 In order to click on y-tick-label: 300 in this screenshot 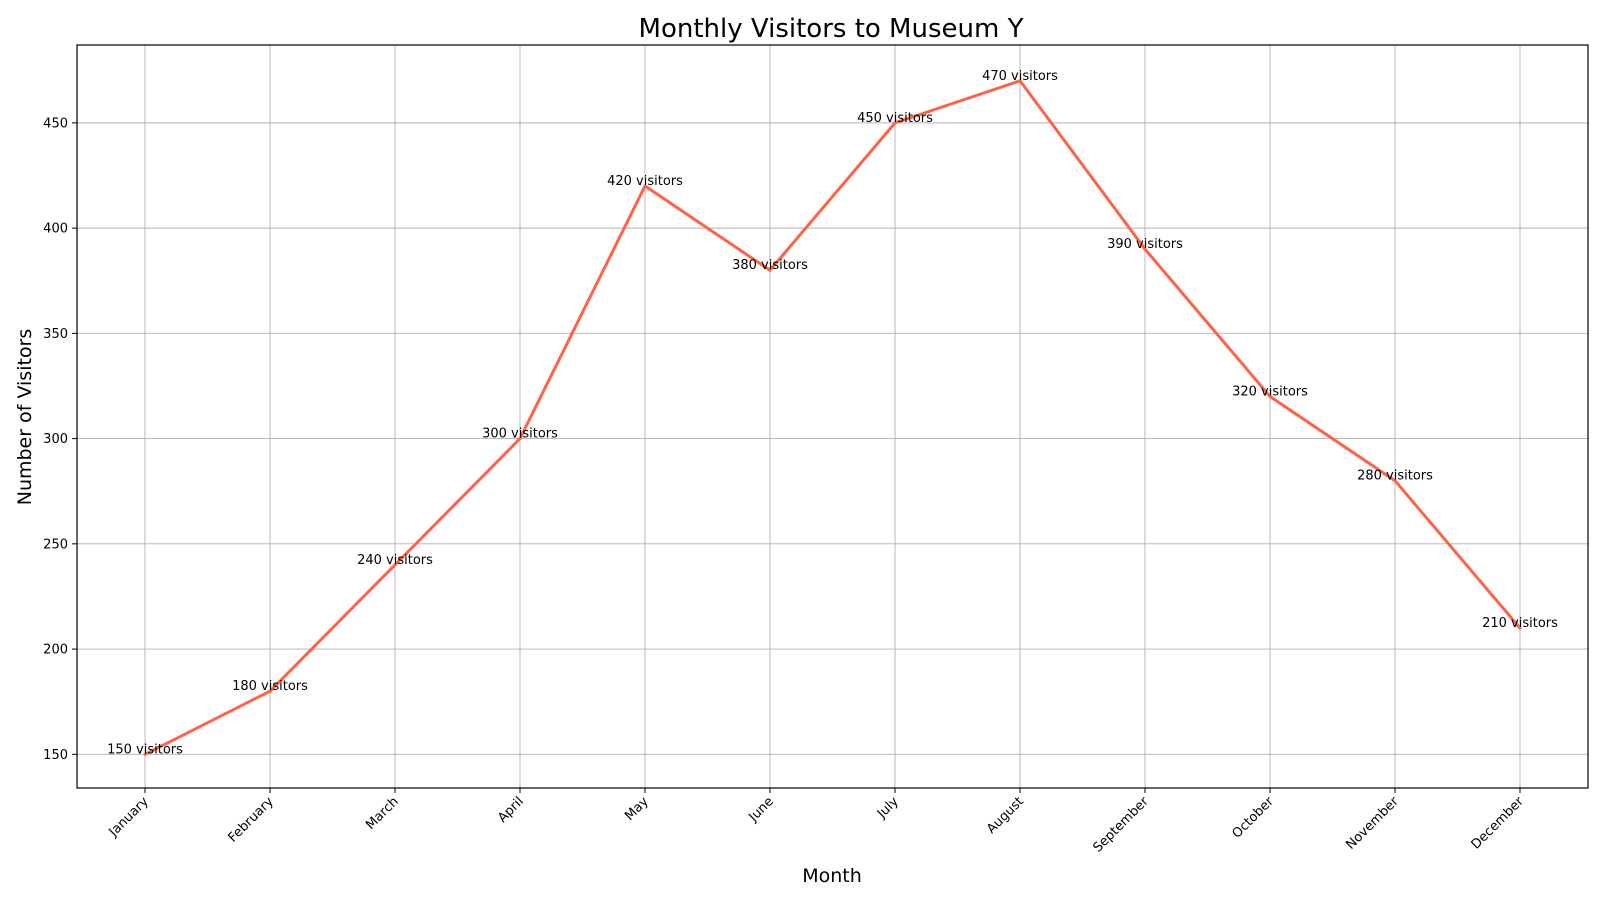, I will do `click(55, 439)`.